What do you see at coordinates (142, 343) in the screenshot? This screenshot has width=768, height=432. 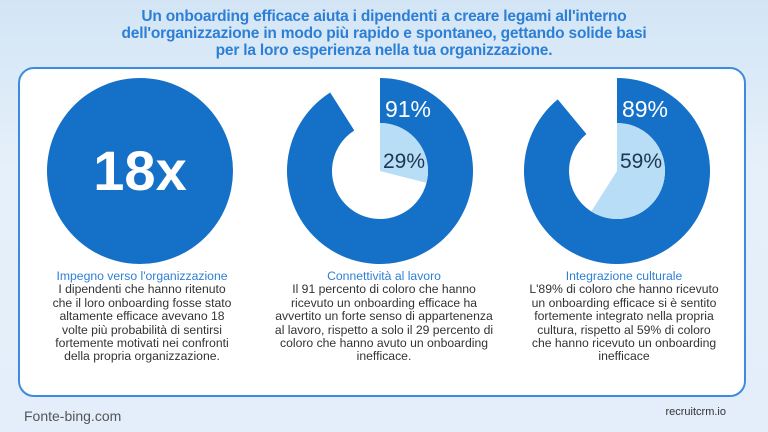 I see `desc-line: fortemente motivati nei confronti` at bounding box center [142, 343].